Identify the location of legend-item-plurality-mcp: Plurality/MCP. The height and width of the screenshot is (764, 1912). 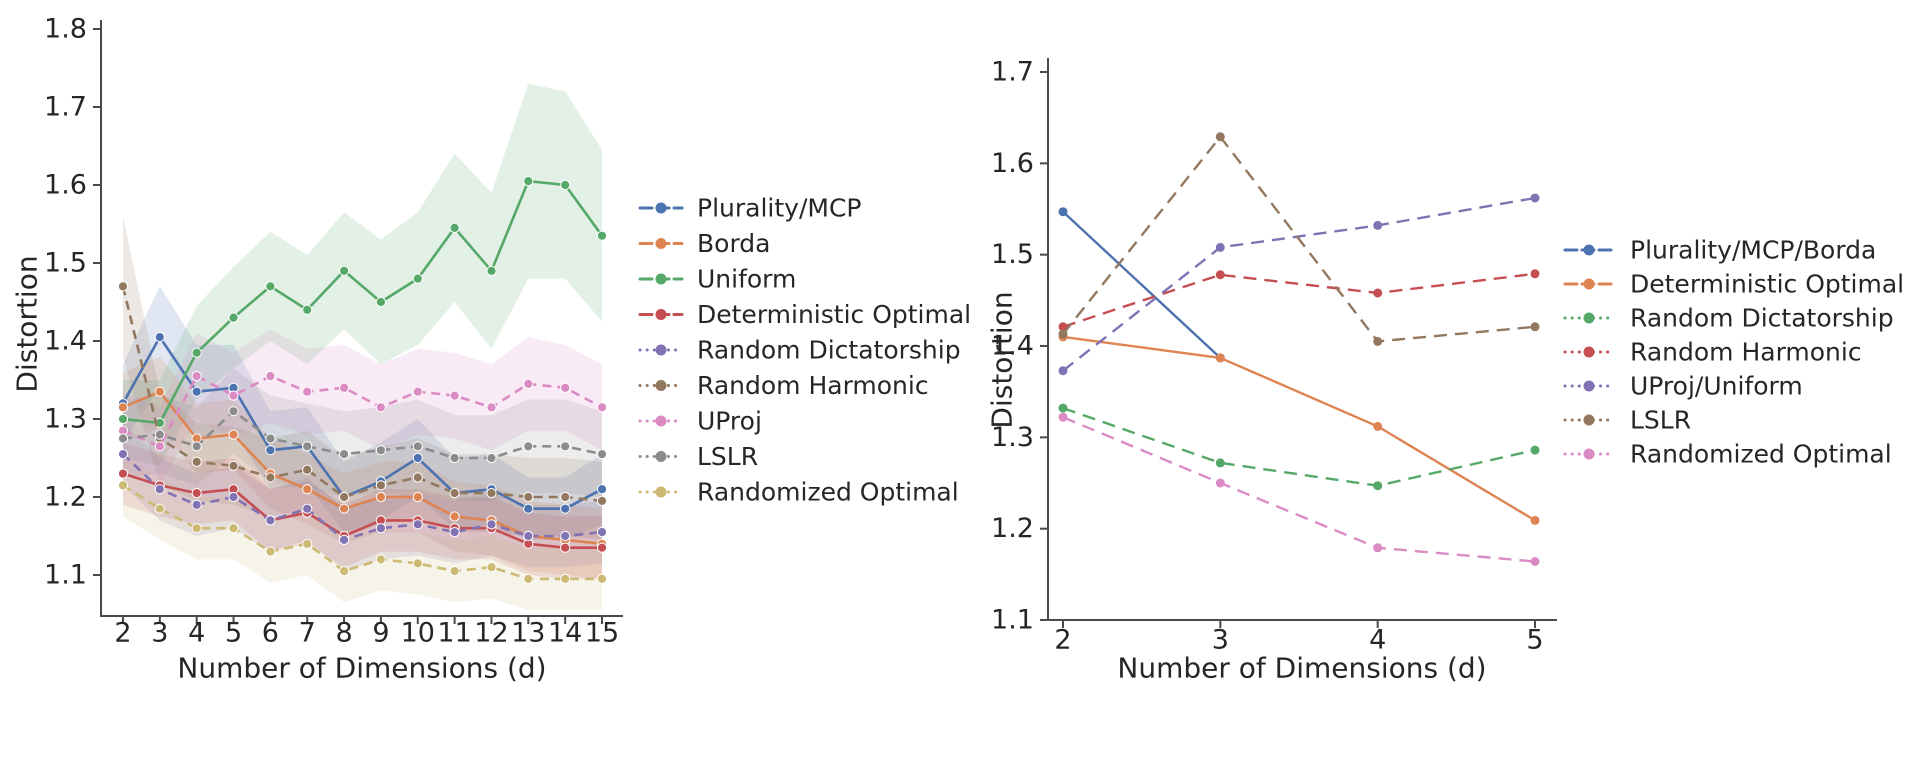
(749, 208).